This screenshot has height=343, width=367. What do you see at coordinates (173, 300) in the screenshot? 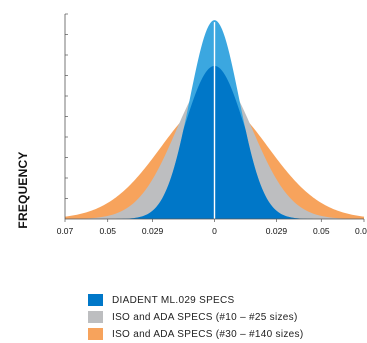
I see `legend-label-diadent: DIADENT ML.029 SPECS` at bounding box center [173, 300].